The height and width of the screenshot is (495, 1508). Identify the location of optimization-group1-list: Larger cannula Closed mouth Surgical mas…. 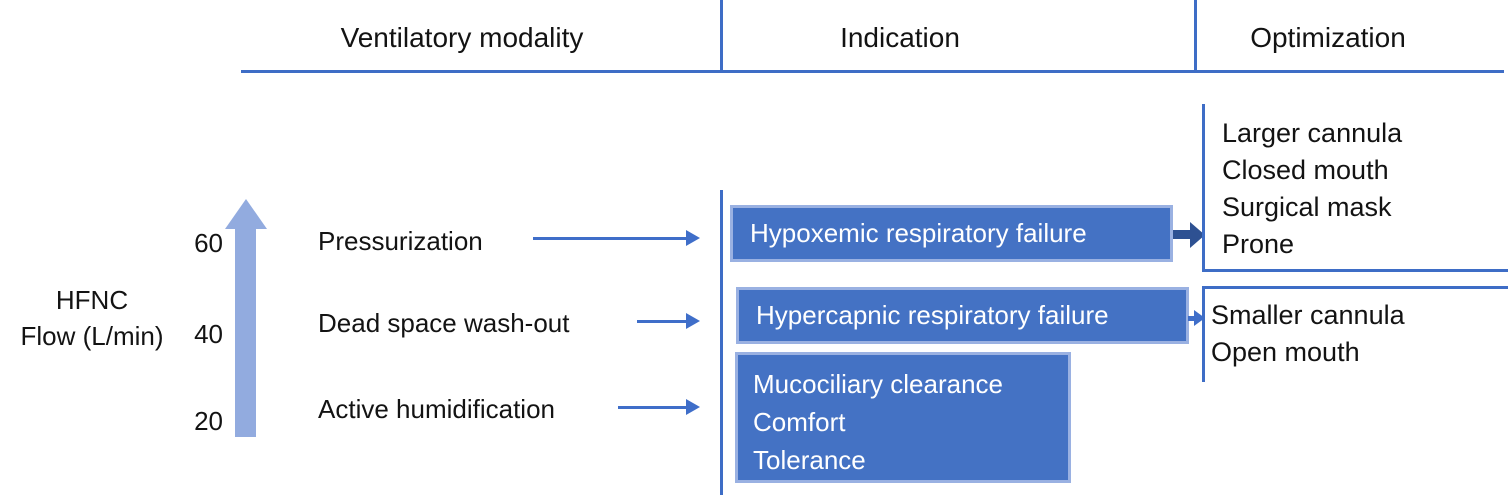
(1312, 189).